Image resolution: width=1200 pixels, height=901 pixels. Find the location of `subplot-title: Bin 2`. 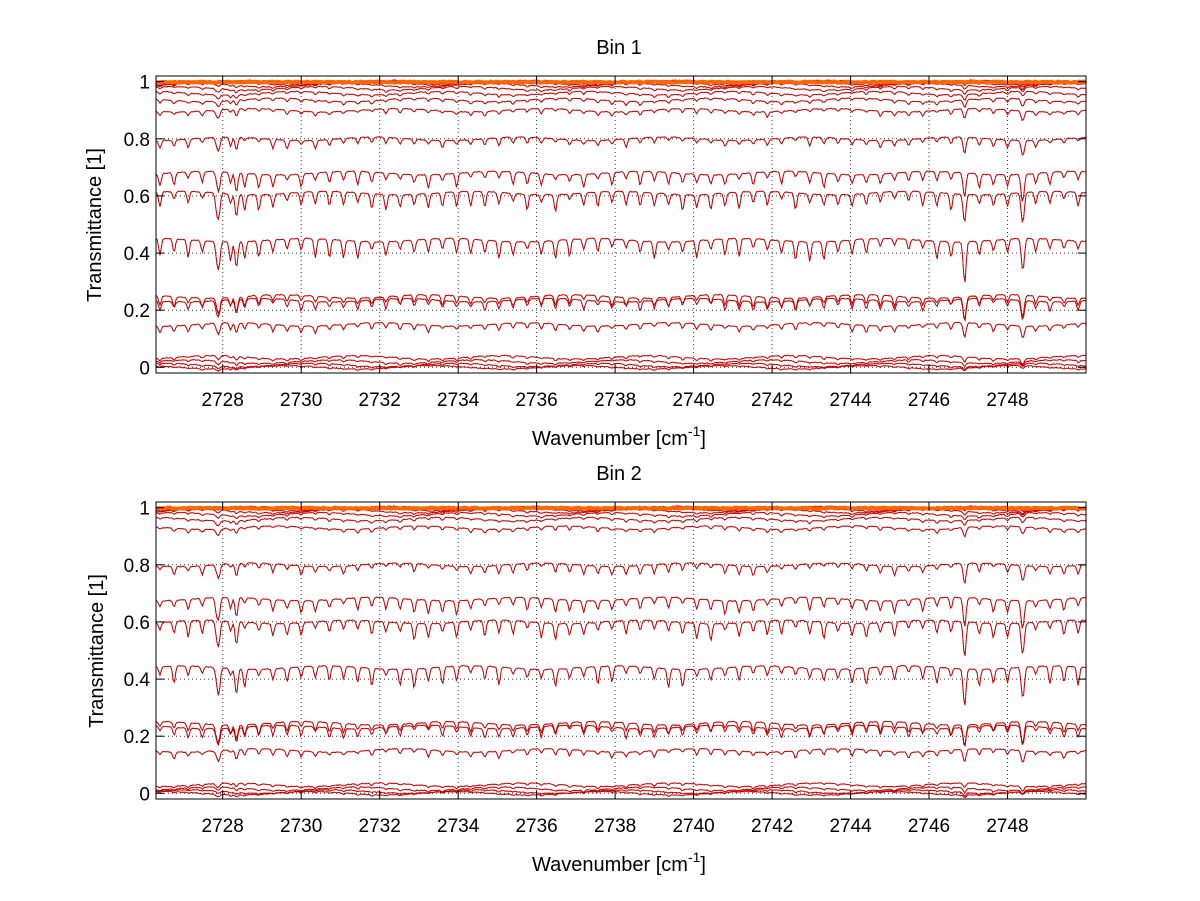

subplot-title: Bin 2 is located at coordinates (619, 474).